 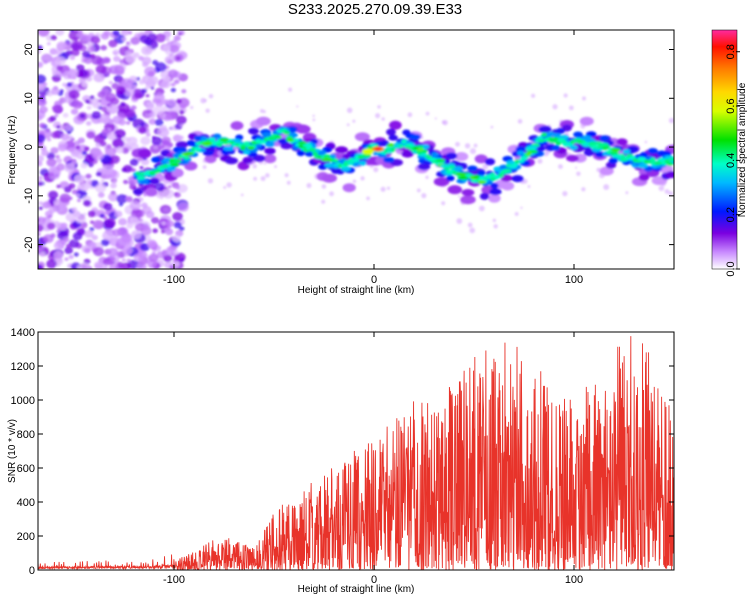 I want to click on colorbar-ticks: 0.0 0.2 0.4 0.6 0.8, so click(x=732, y=160).